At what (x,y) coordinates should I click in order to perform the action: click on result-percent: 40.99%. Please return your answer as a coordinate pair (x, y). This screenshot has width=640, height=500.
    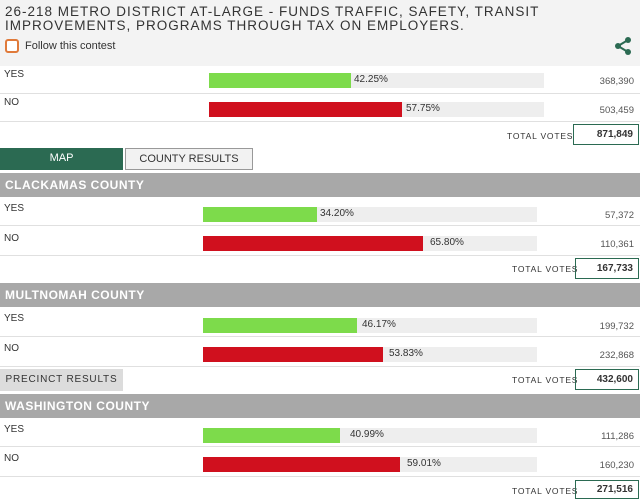
    Looking at the image, I should click on (367, 434).